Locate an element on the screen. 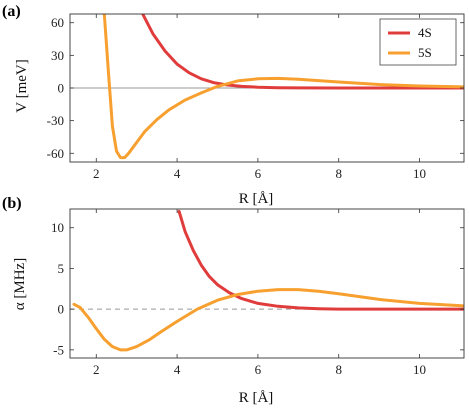  panel-a-y-tick-label: -30 is located at coordinates (55, 120).